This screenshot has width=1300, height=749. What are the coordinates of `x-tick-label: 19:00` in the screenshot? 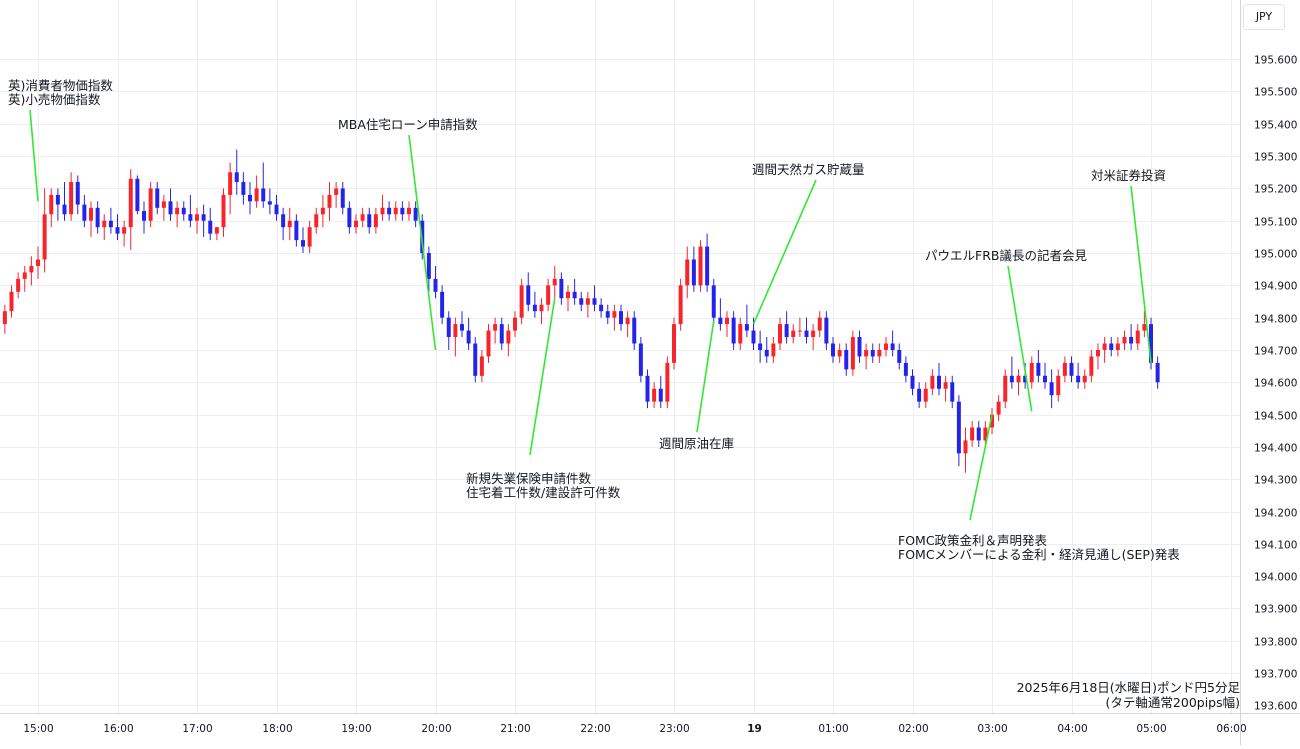 It's located at (356, 729).